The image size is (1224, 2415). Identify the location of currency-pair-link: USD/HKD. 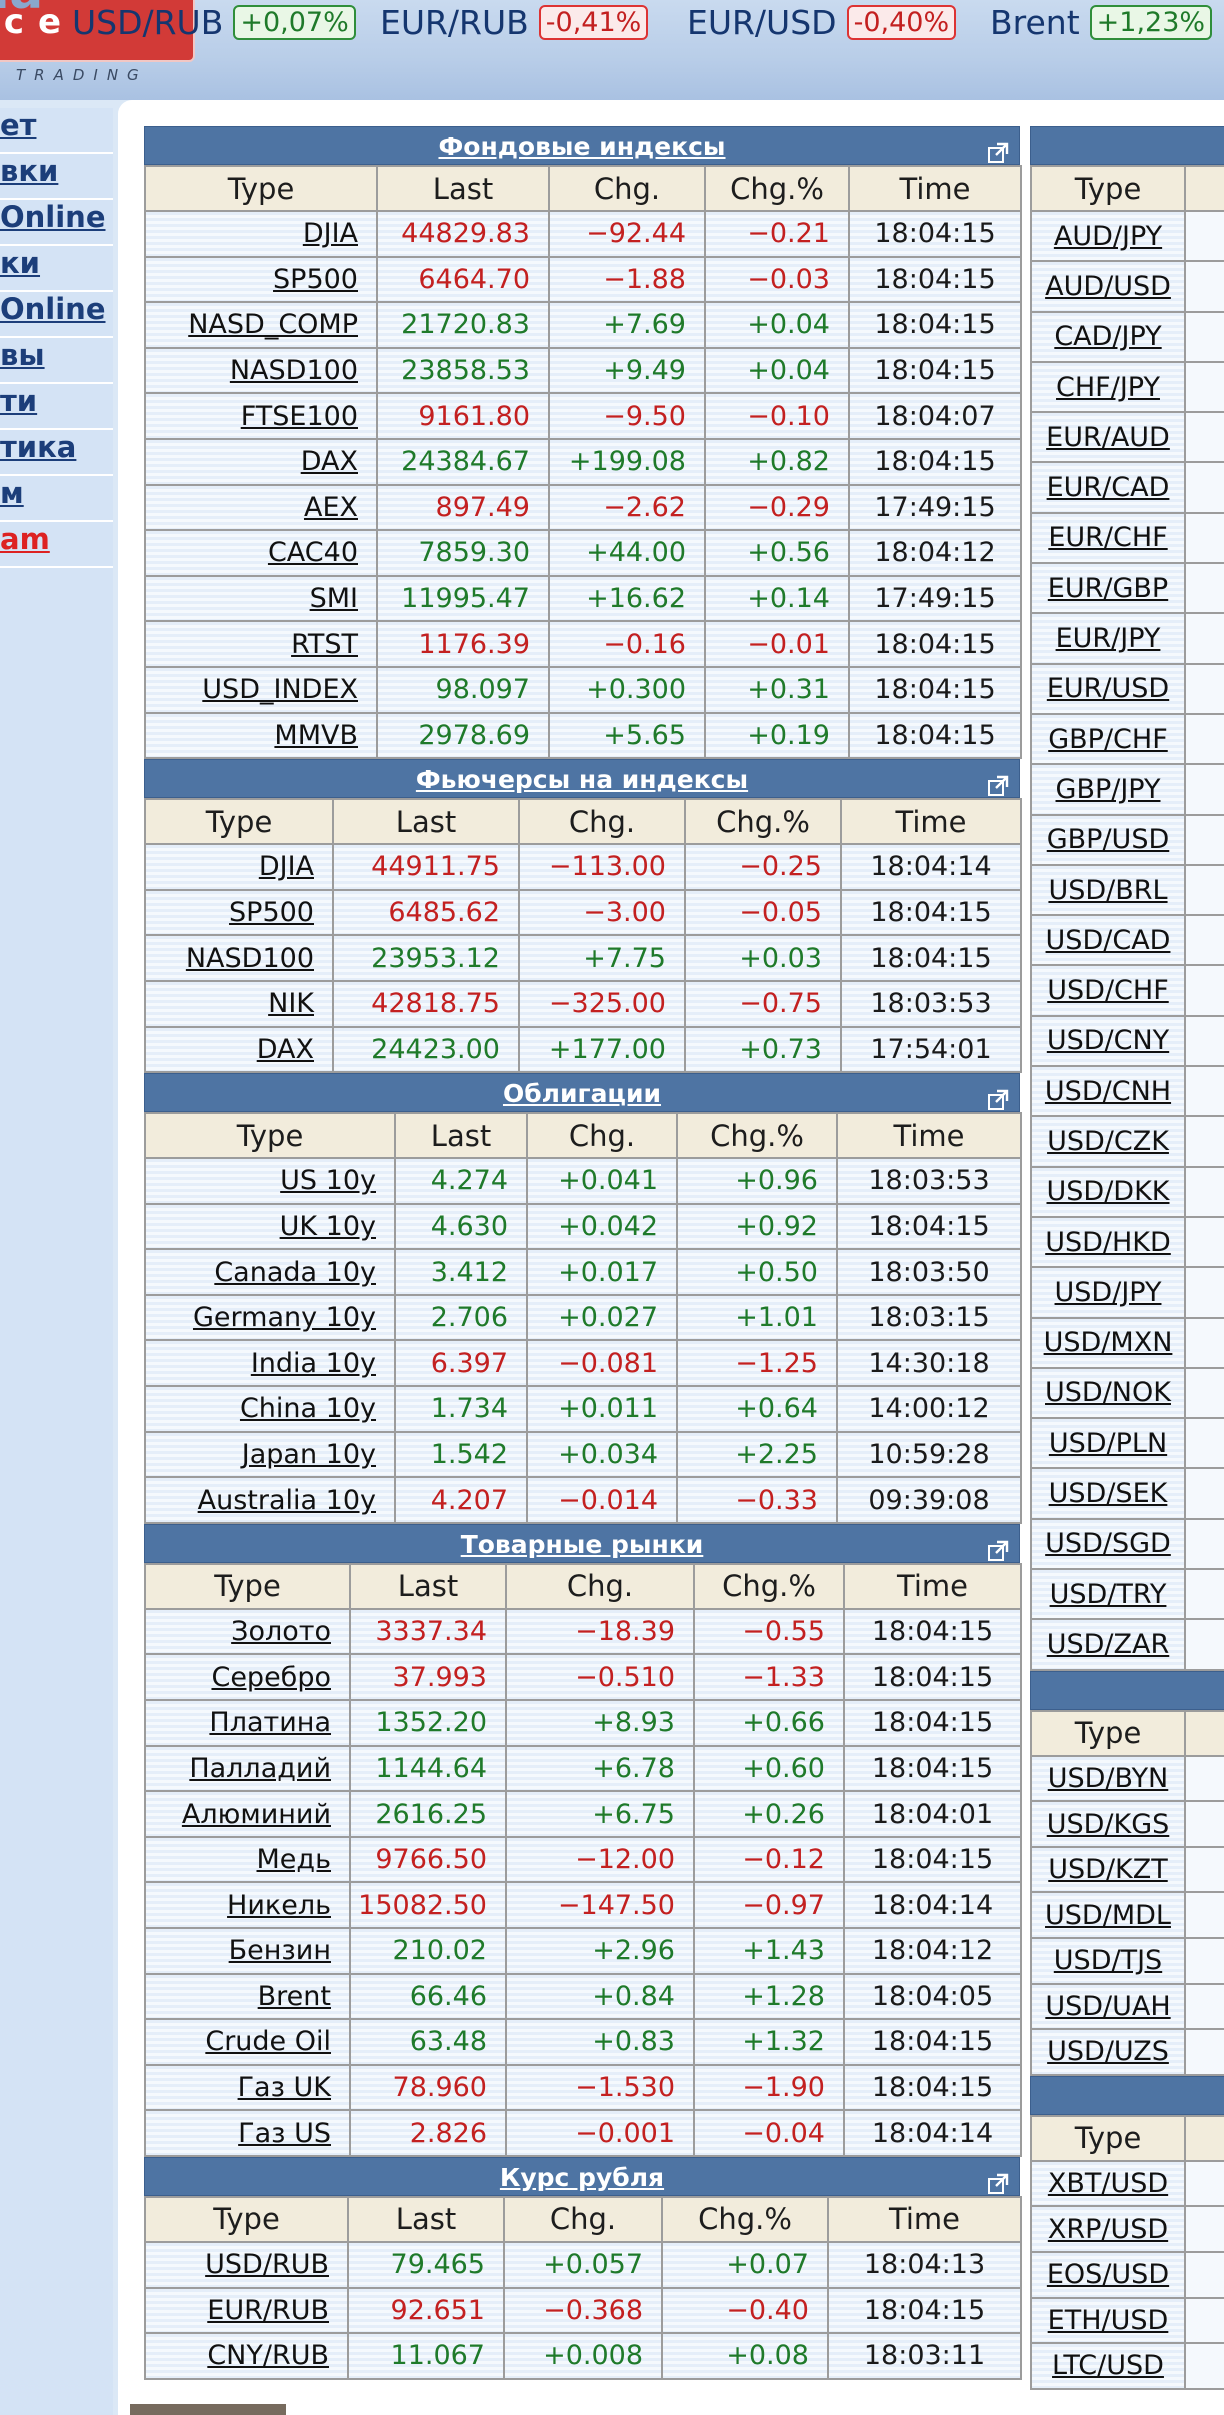
(1108, 1242).